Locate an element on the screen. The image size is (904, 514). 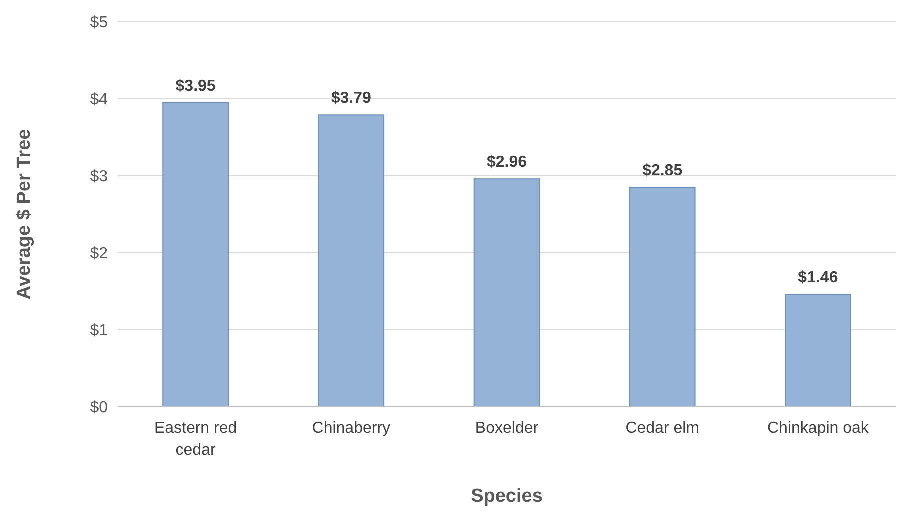
y-axis-title: Average $ Per Tree is located at coordinates (24, 214).